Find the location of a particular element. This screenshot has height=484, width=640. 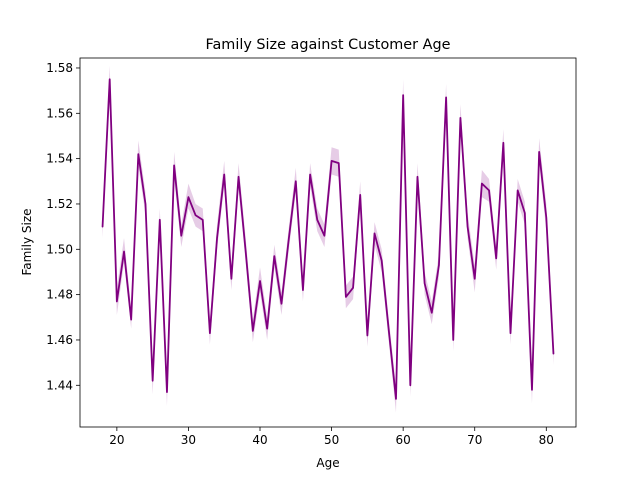

y-axis-label: Family Size is located at coordinates (27, 241).